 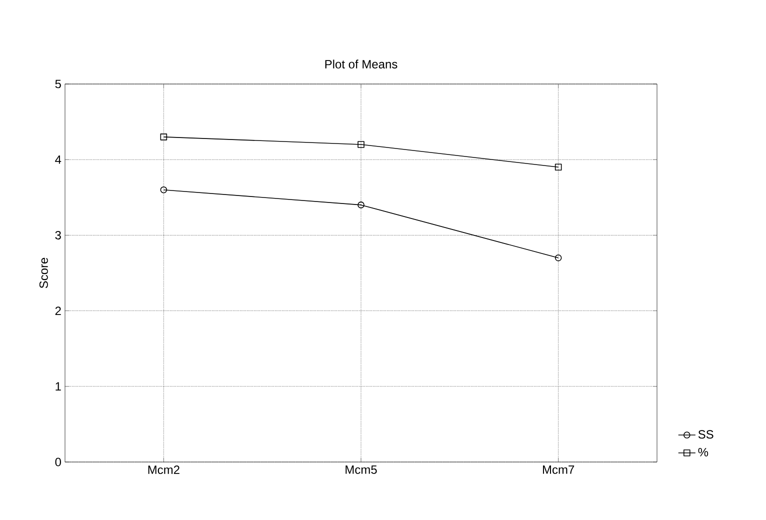 What do you see at coordinates (361, 64) in the screenshot?
I see `chart-title: Plot of Means` at bounding box center [361, 64].